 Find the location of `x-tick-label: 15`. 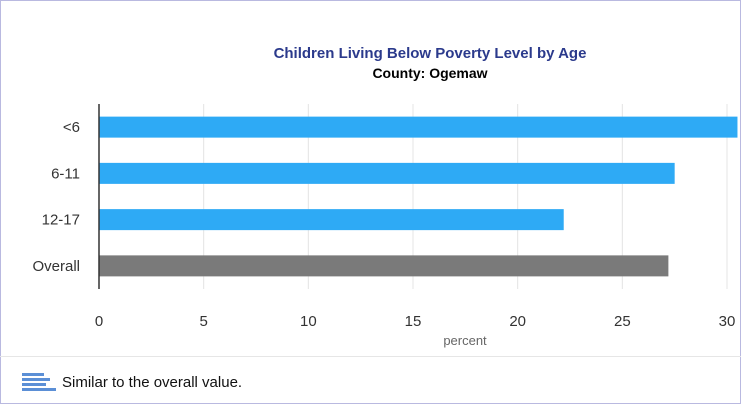

x-tick-label: 15 is located at coordinates (413, 321).